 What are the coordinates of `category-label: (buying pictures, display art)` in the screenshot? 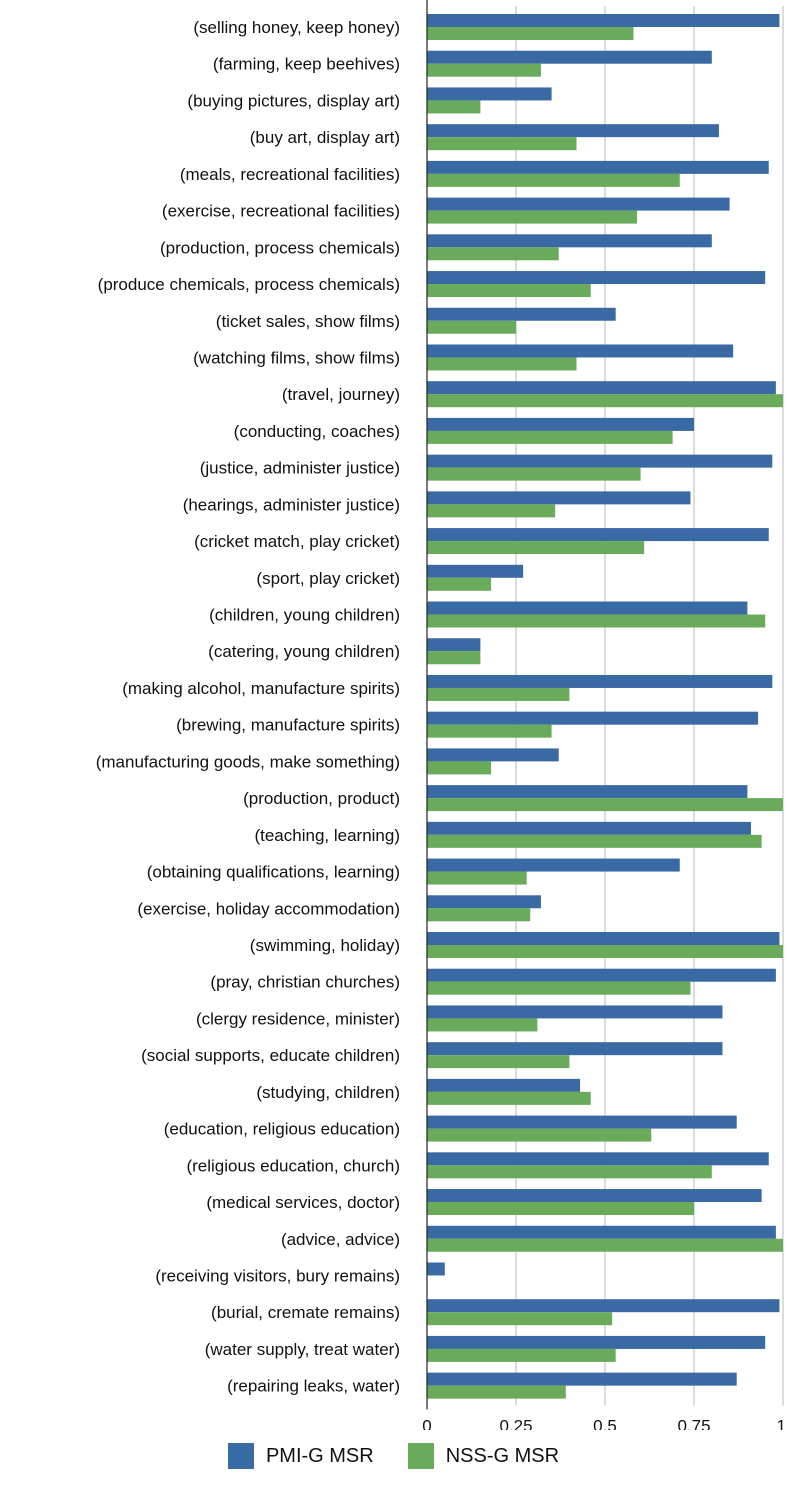 It's located at (293, 100).